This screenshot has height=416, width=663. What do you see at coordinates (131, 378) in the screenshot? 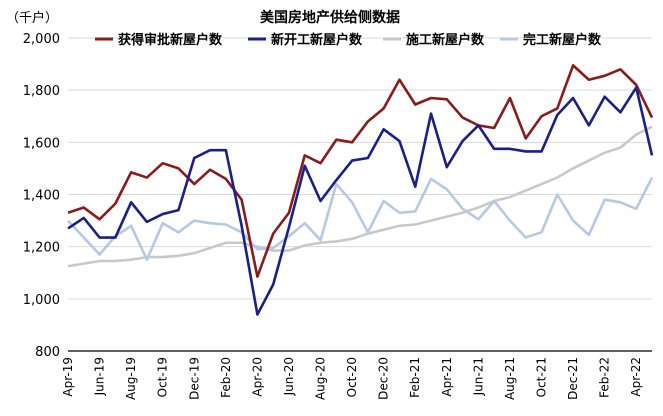
I see `x-tick-label: Aug-19` at bounding box center [131, 378].